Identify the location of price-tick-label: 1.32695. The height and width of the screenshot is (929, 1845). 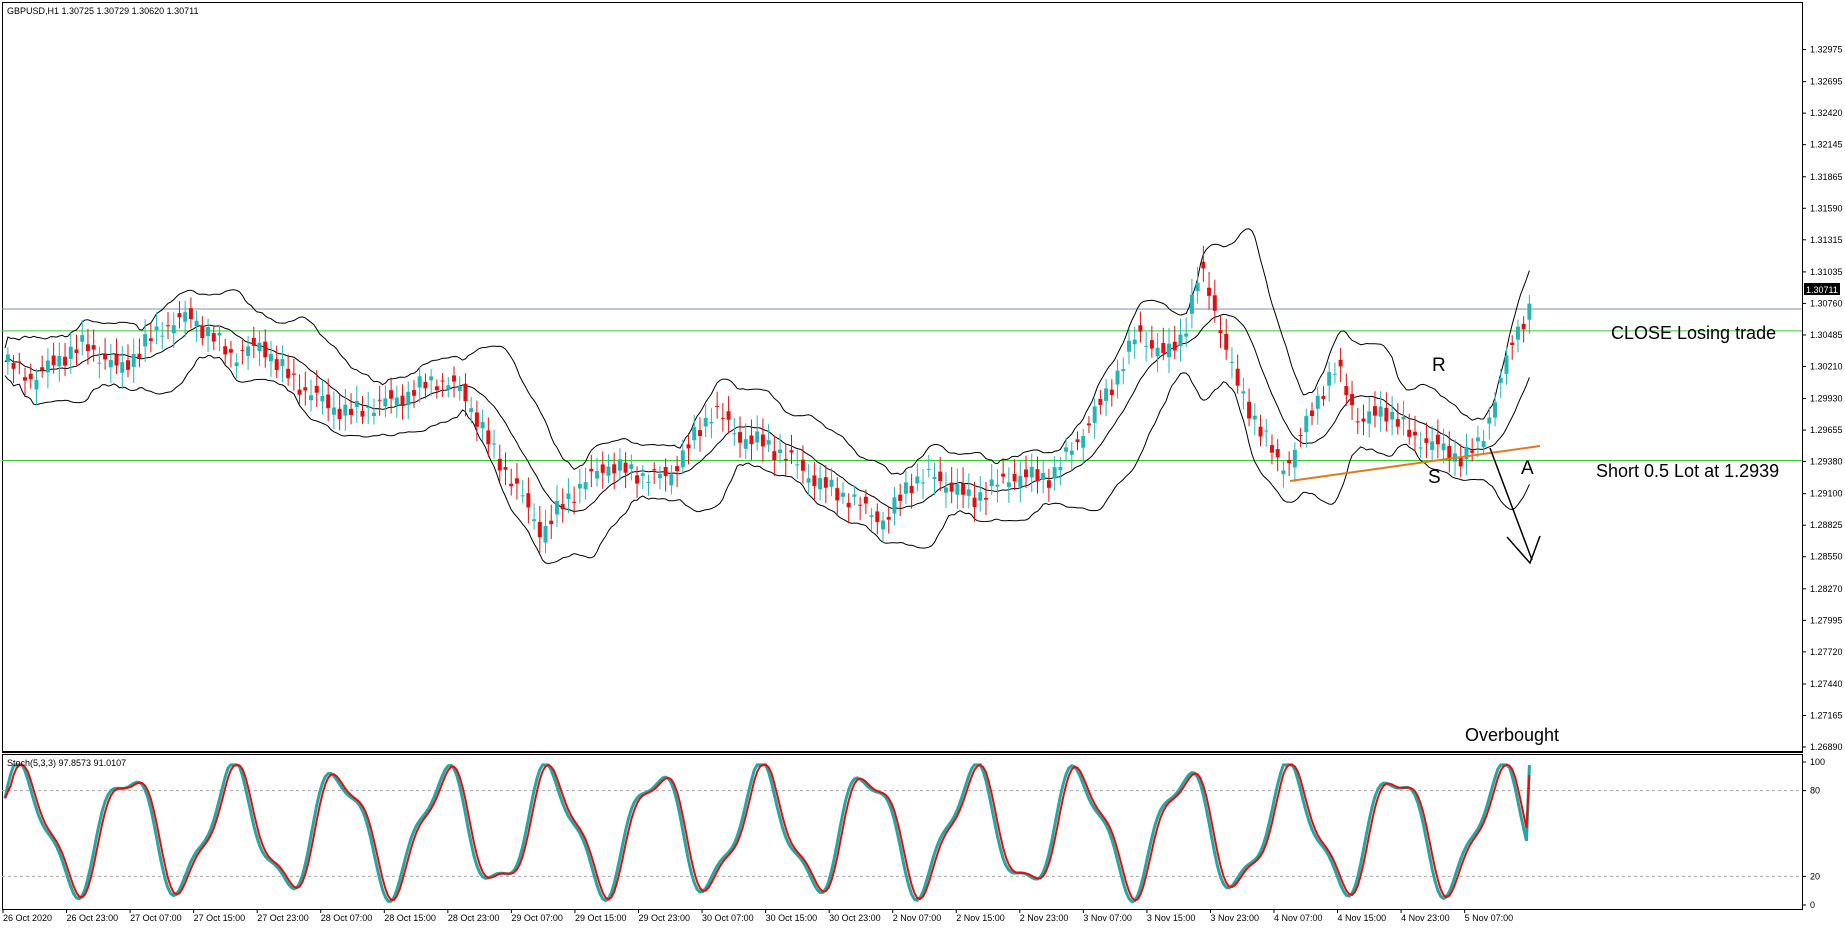
(1826, 82).